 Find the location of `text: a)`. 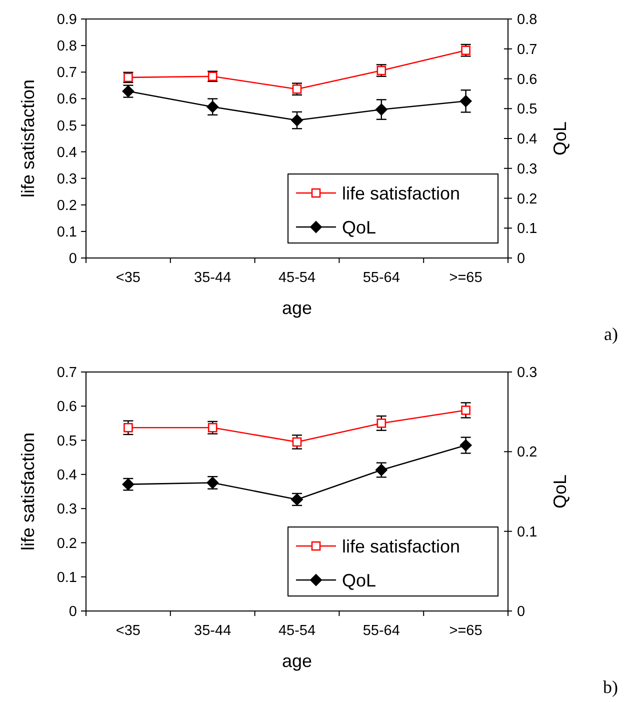

text: a) is located at coordinates (611, 334).